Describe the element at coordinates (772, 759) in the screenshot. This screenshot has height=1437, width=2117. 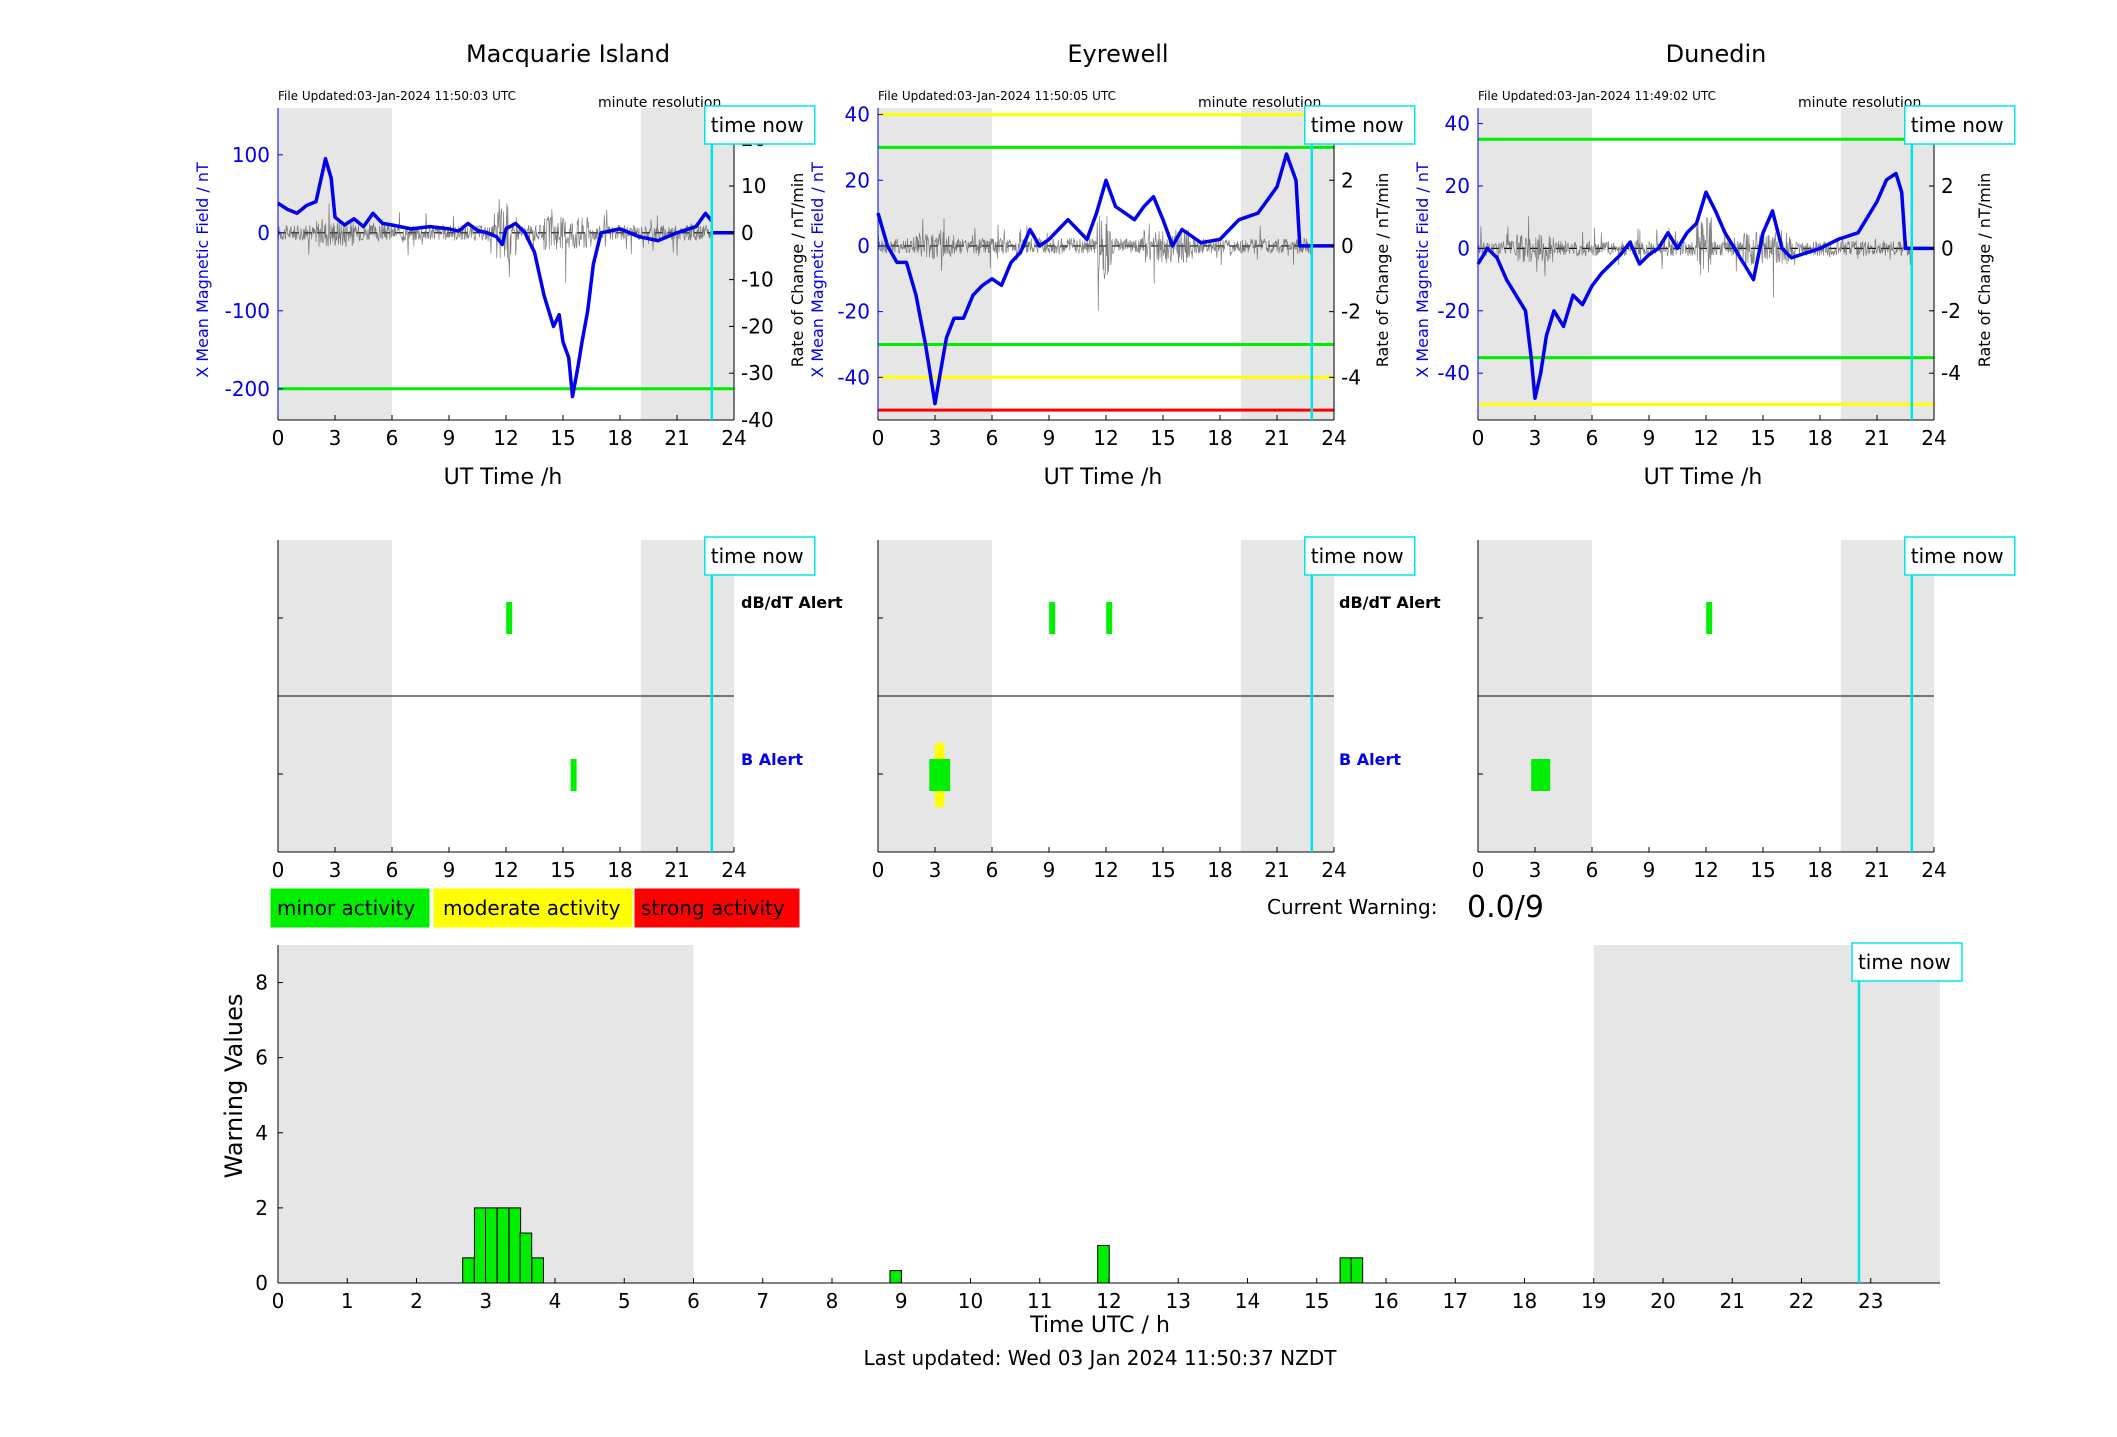
I see `b-alert-label-macquarie: B Alert` at that location.